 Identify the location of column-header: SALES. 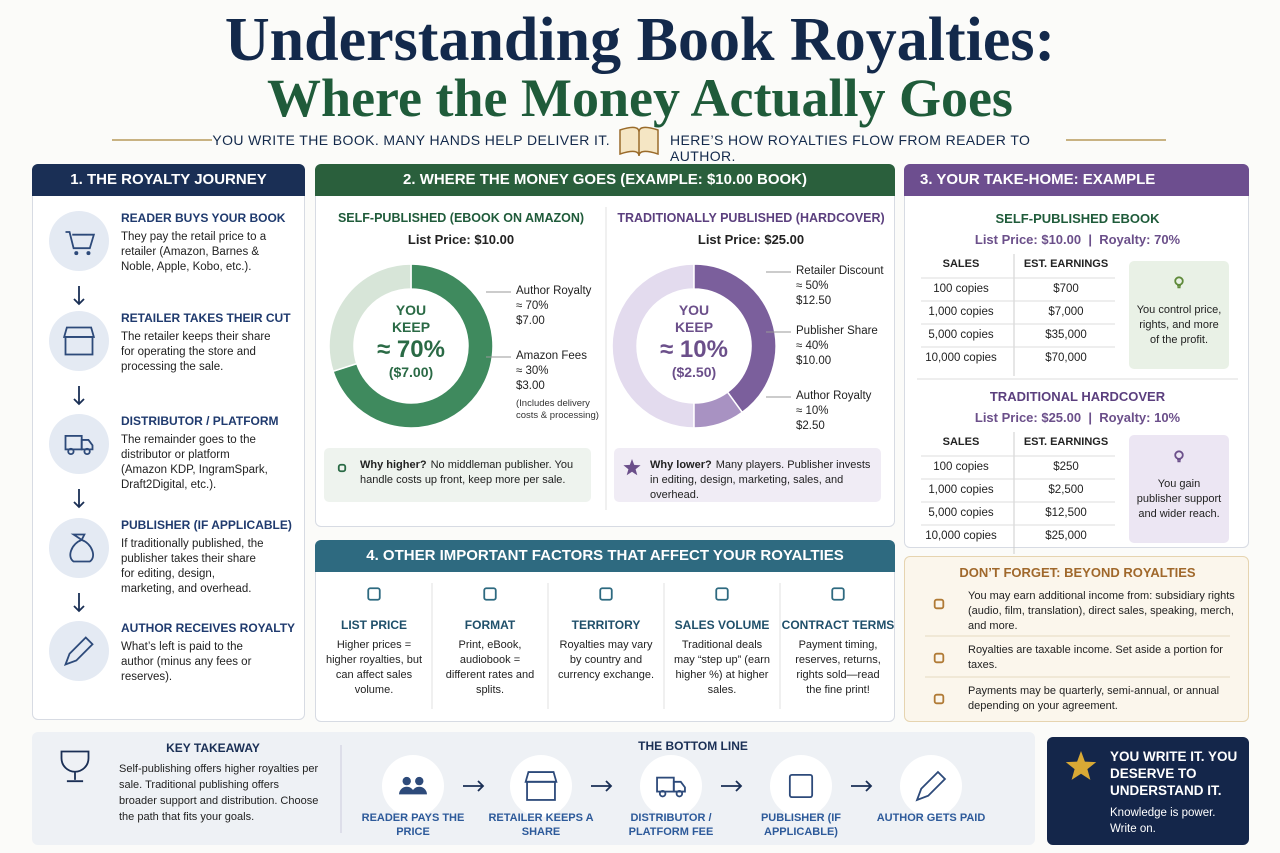
(961, 264).